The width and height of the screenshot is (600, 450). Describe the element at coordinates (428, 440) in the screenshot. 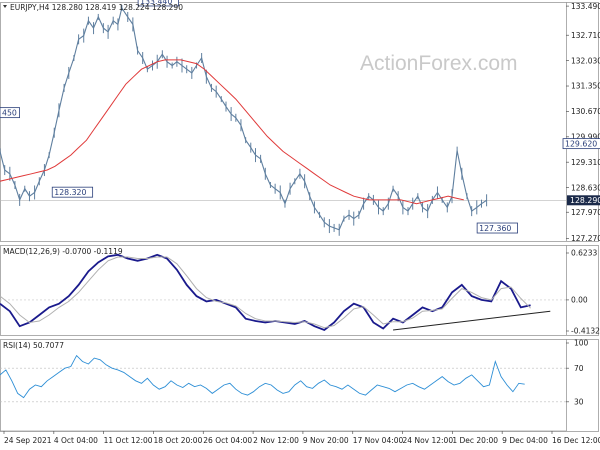

I see `x-tick-label: 24 Nov 12:00` at that location.